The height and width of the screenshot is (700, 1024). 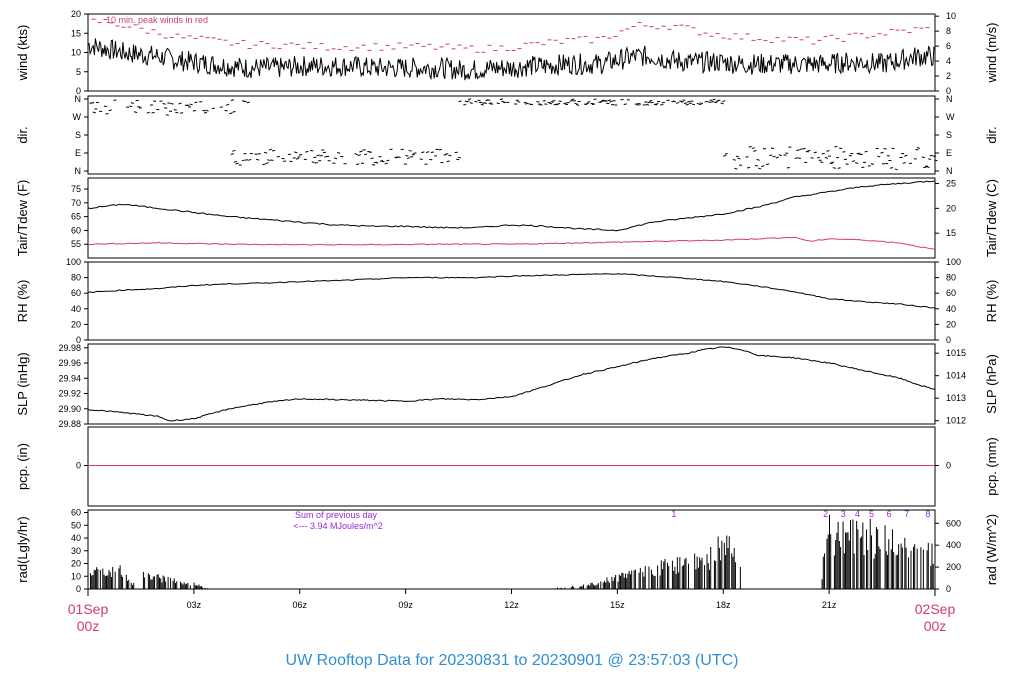 What do you see at coordinates (76, 244) in the screenshot?
I see `temp-tick-label-left: 55` at bounding box center [76, 244].